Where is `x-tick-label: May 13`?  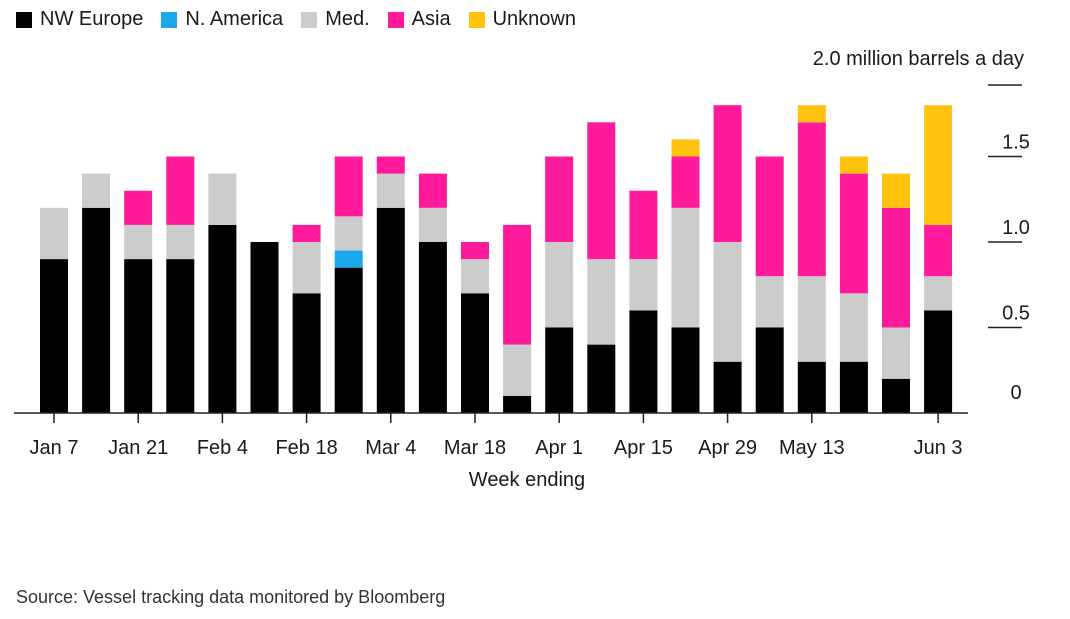
x-tick-label: May 13 is located at coordinates (812, 448).